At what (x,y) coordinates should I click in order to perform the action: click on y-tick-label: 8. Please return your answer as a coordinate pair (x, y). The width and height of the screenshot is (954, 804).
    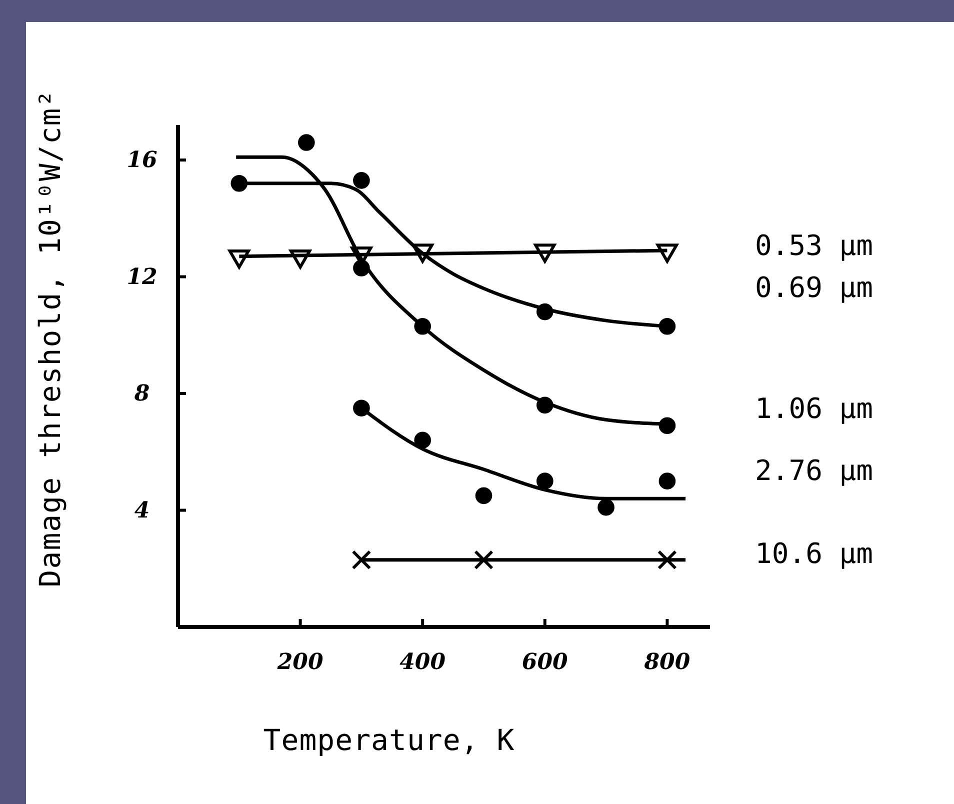
    Looking at the image, I should click on (142, 393).